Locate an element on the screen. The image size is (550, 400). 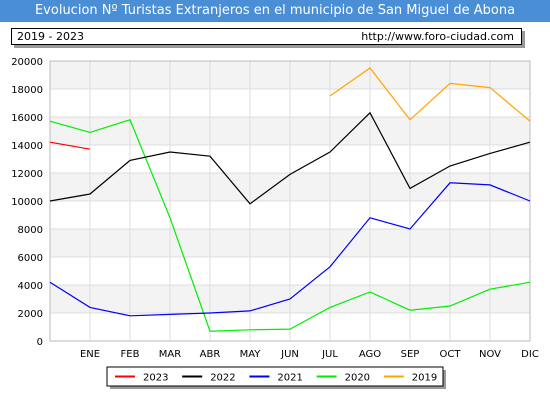
y-tick-label: 14000 is located at coordinates (27, 146).